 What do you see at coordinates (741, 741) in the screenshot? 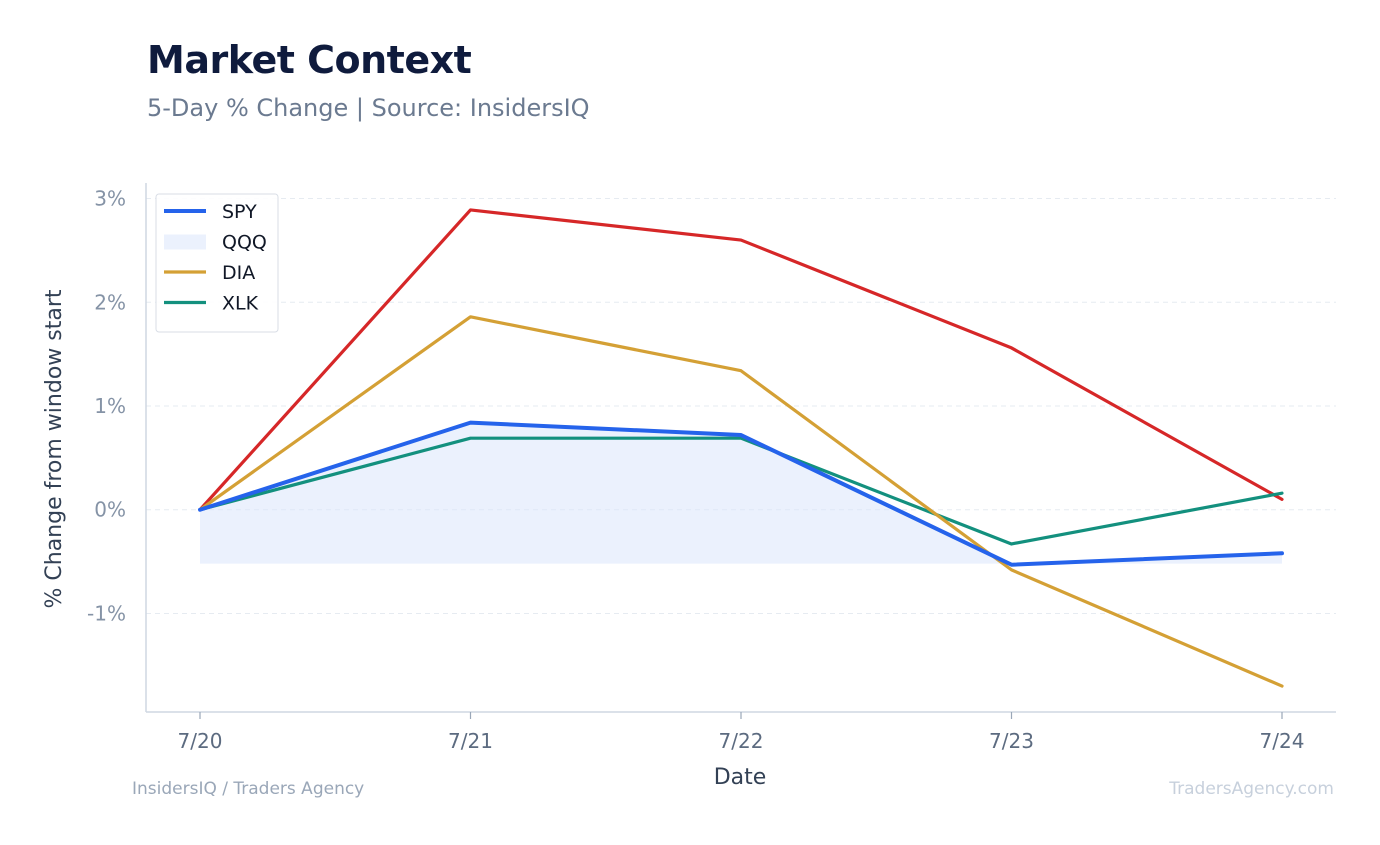
I see `x-tick-label: 7/22` at bounding box center [741, 741].